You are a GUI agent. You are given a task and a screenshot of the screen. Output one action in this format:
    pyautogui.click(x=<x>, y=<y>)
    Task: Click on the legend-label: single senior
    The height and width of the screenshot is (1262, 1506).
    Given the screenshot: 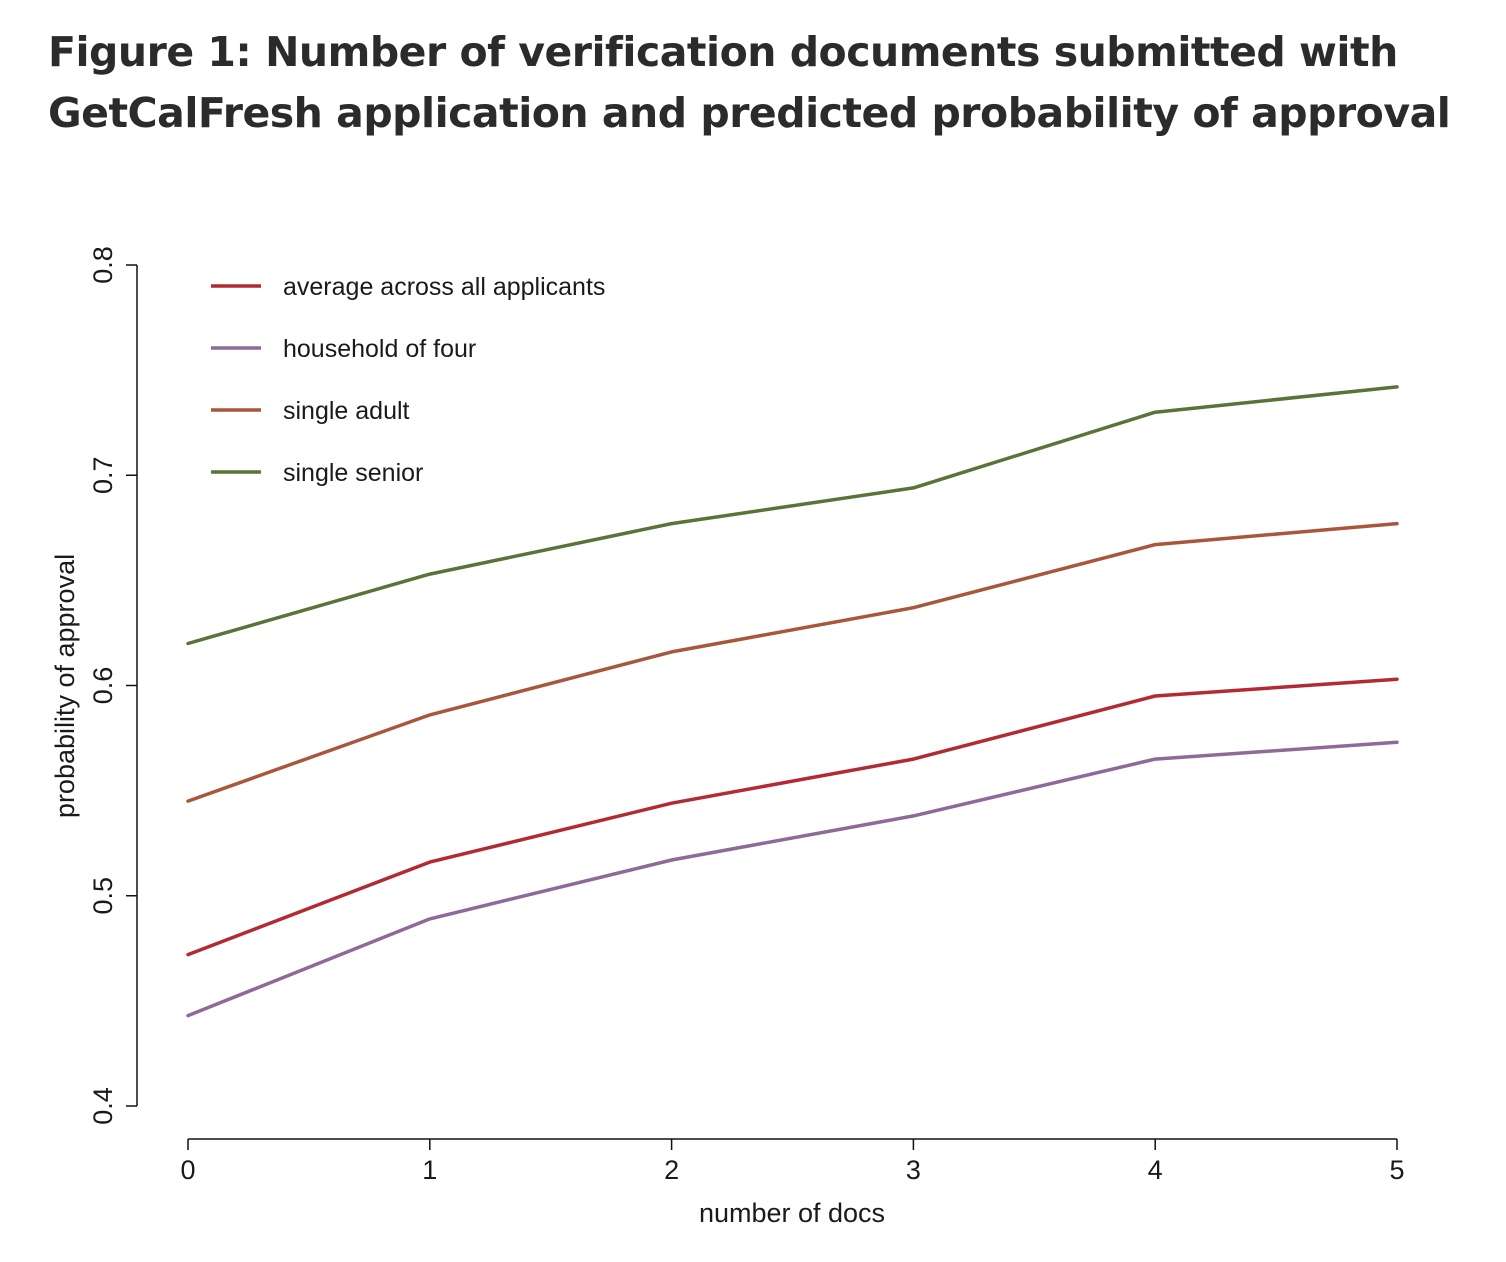 What is the action you would take?
    pyautogui.click(x=353, y=473)
    